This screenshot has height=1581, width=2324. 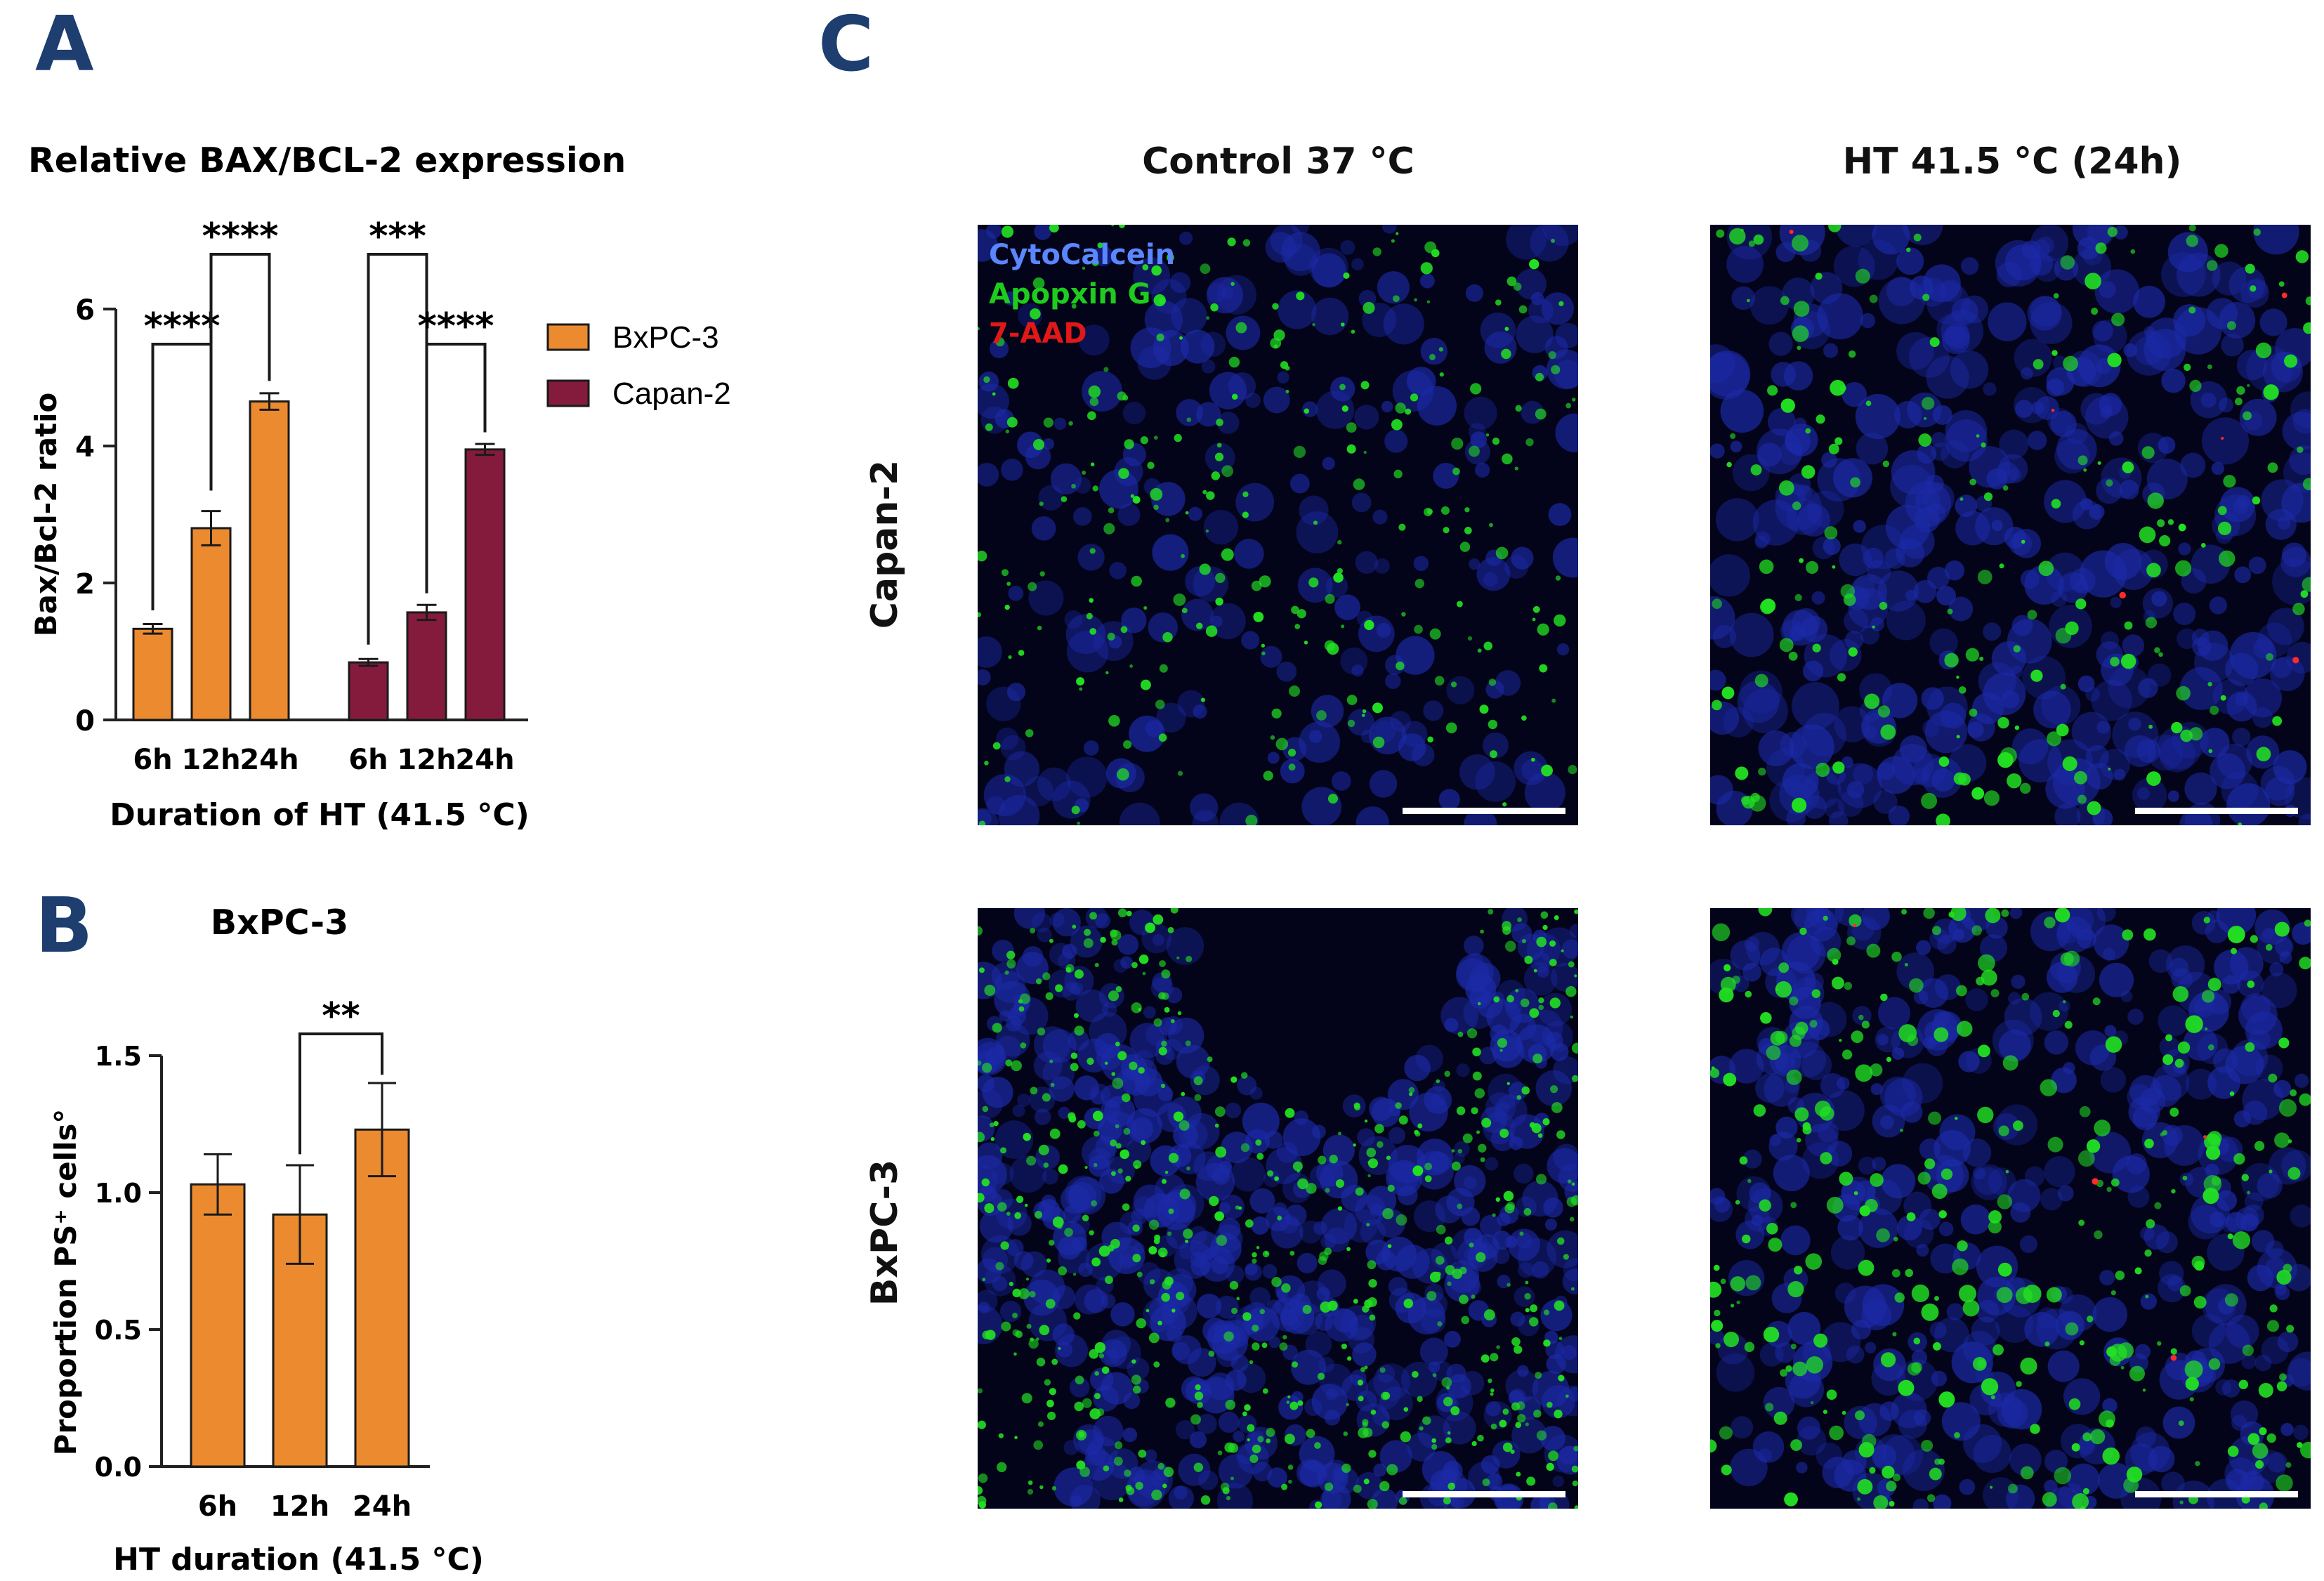 I want to click on y-tick-label: 0, so click(x=85, y=721).